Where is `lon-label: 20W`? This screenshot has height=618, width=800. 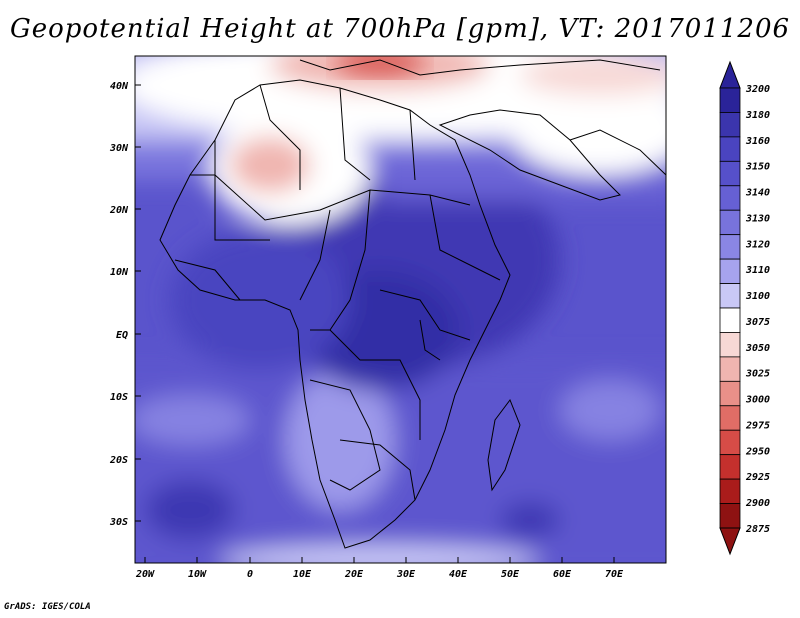
lon-label: 20W is located at coordinates (145, 574).